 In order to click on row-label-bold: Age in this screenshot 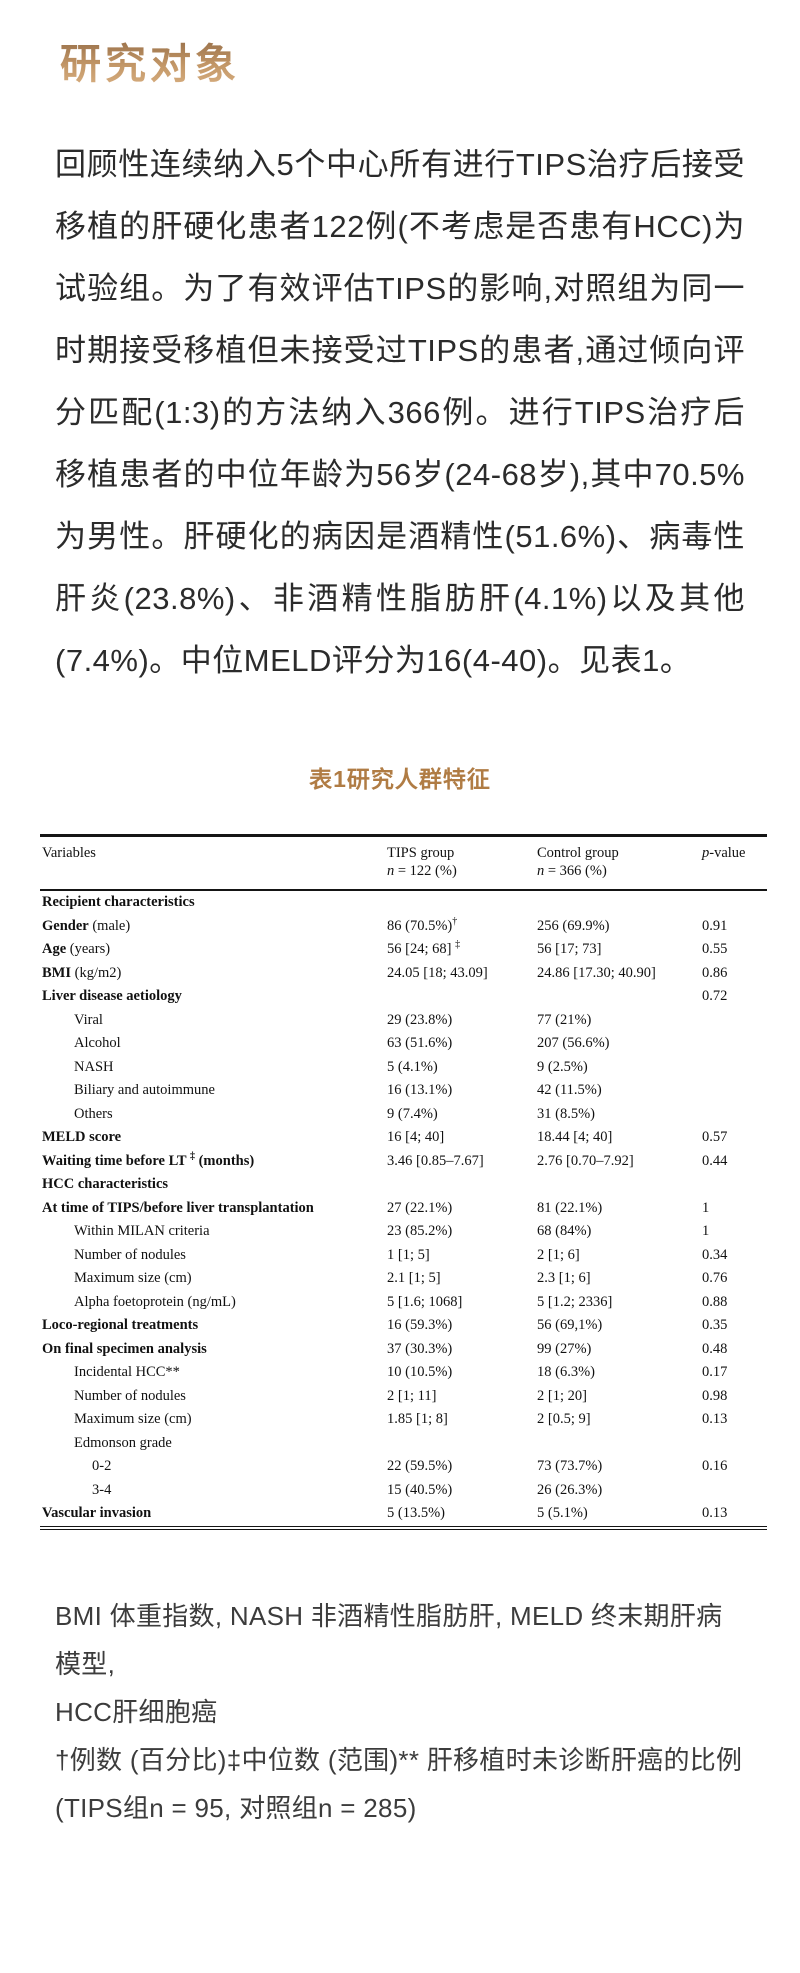, I will do `click(54, 949)`.